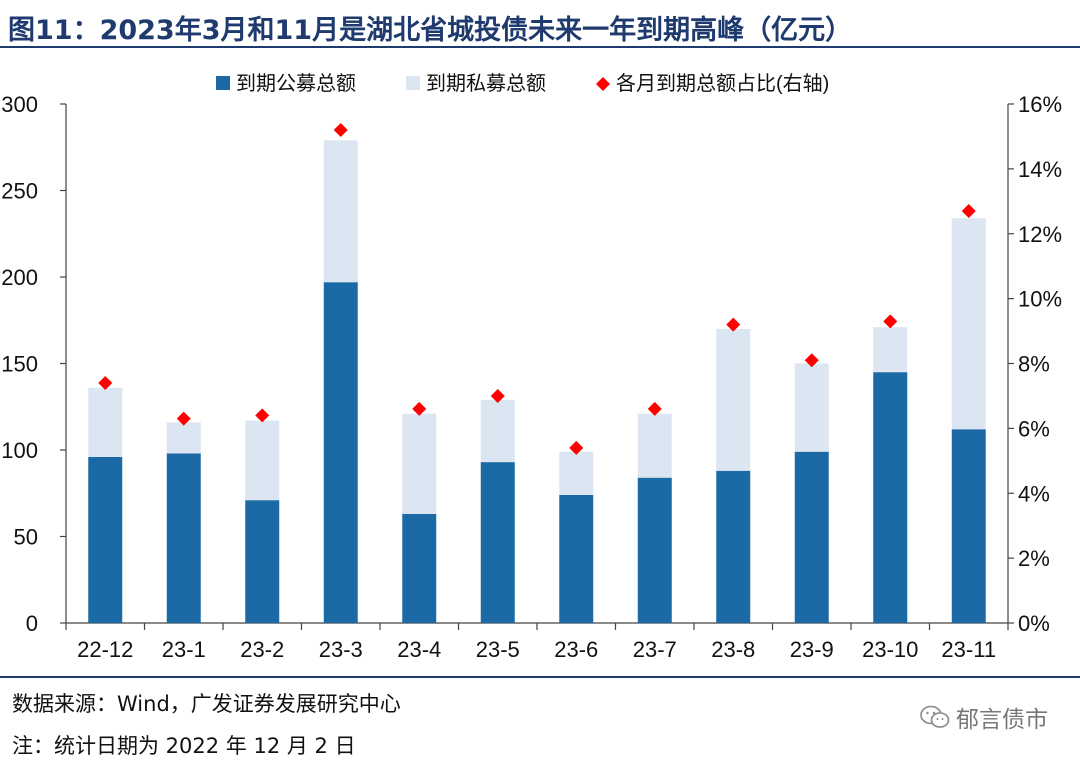 The width and height of the screenshot is (1080, 765). I want to click on x-tick-label: 22-12, so click(105, 649).